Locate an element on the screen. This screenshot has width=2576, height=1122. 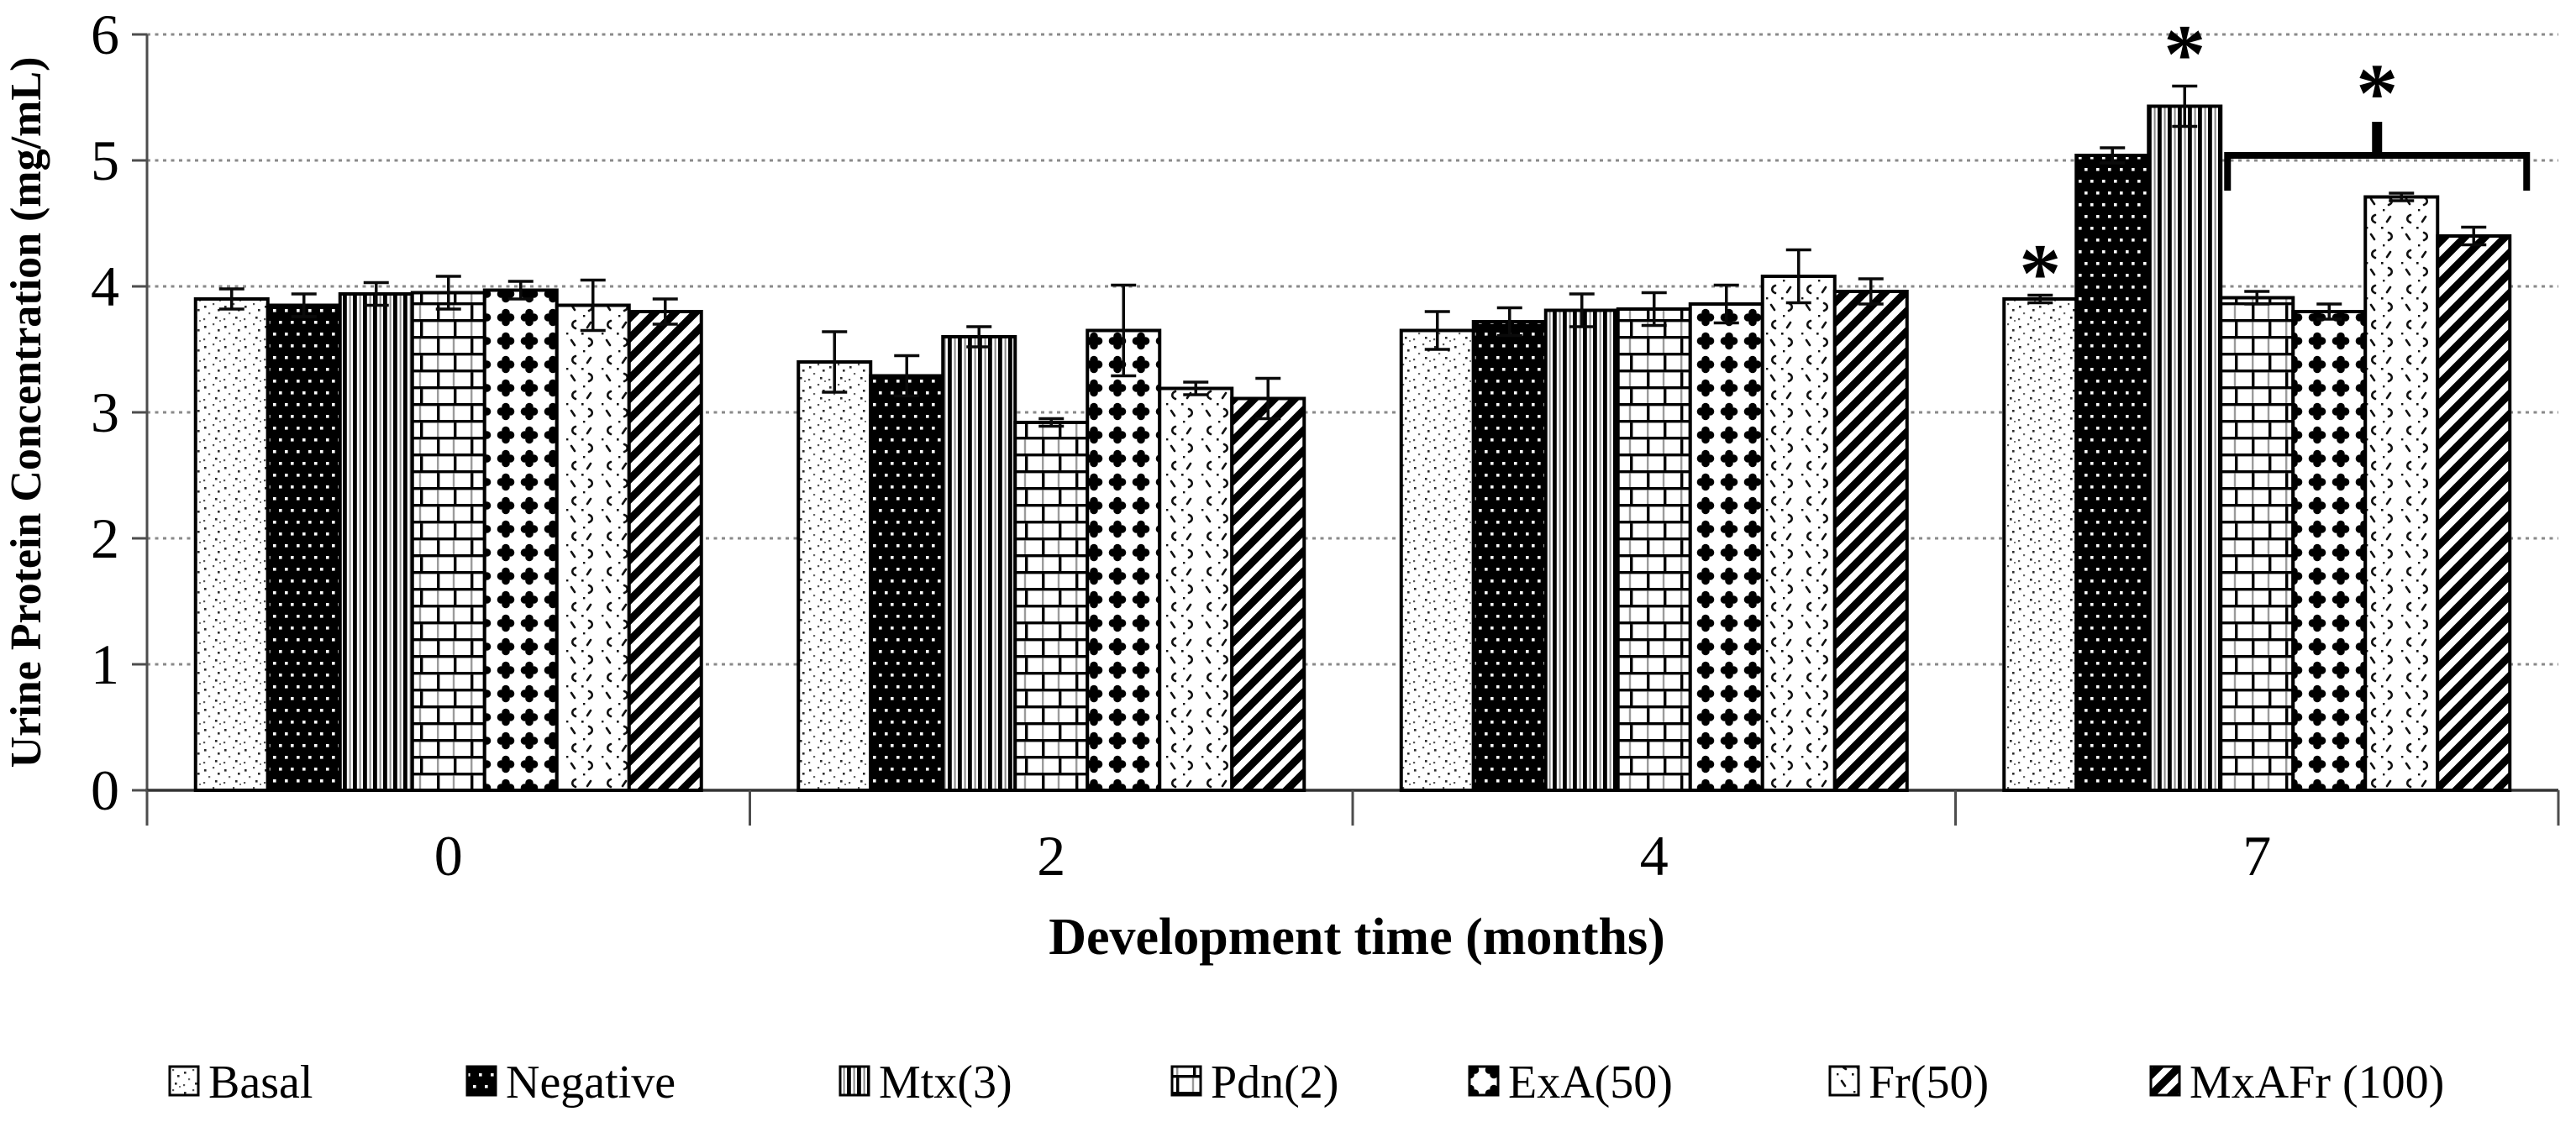
legend-label-negative: Negative is located at coordinates (591, 1082).